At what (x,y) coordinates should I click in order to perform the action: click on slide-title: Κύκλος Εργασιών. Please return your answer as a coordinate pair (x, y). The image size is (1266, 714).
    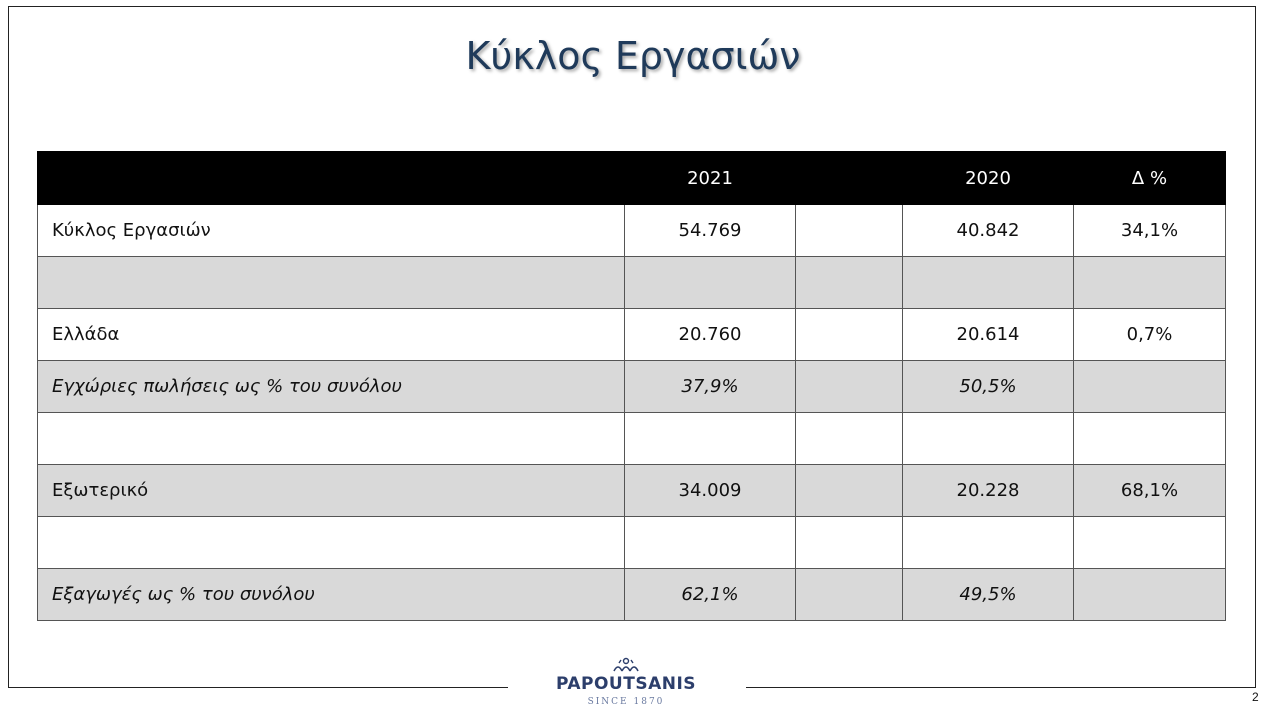
    Looking at the image, I should click on (633, 56).